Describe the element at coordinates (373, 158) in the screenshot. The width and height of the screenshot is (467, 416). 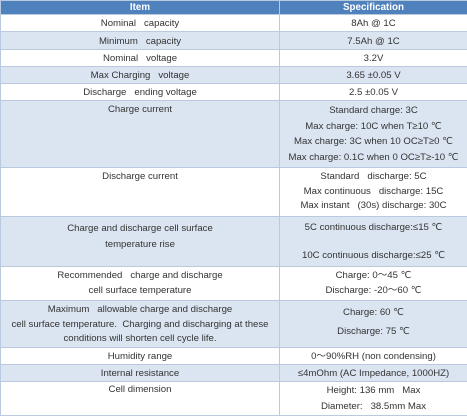
I see `spec-text-line: Max charge: 0.1C when 0 OC≥T≥-10 ℃` at that location.